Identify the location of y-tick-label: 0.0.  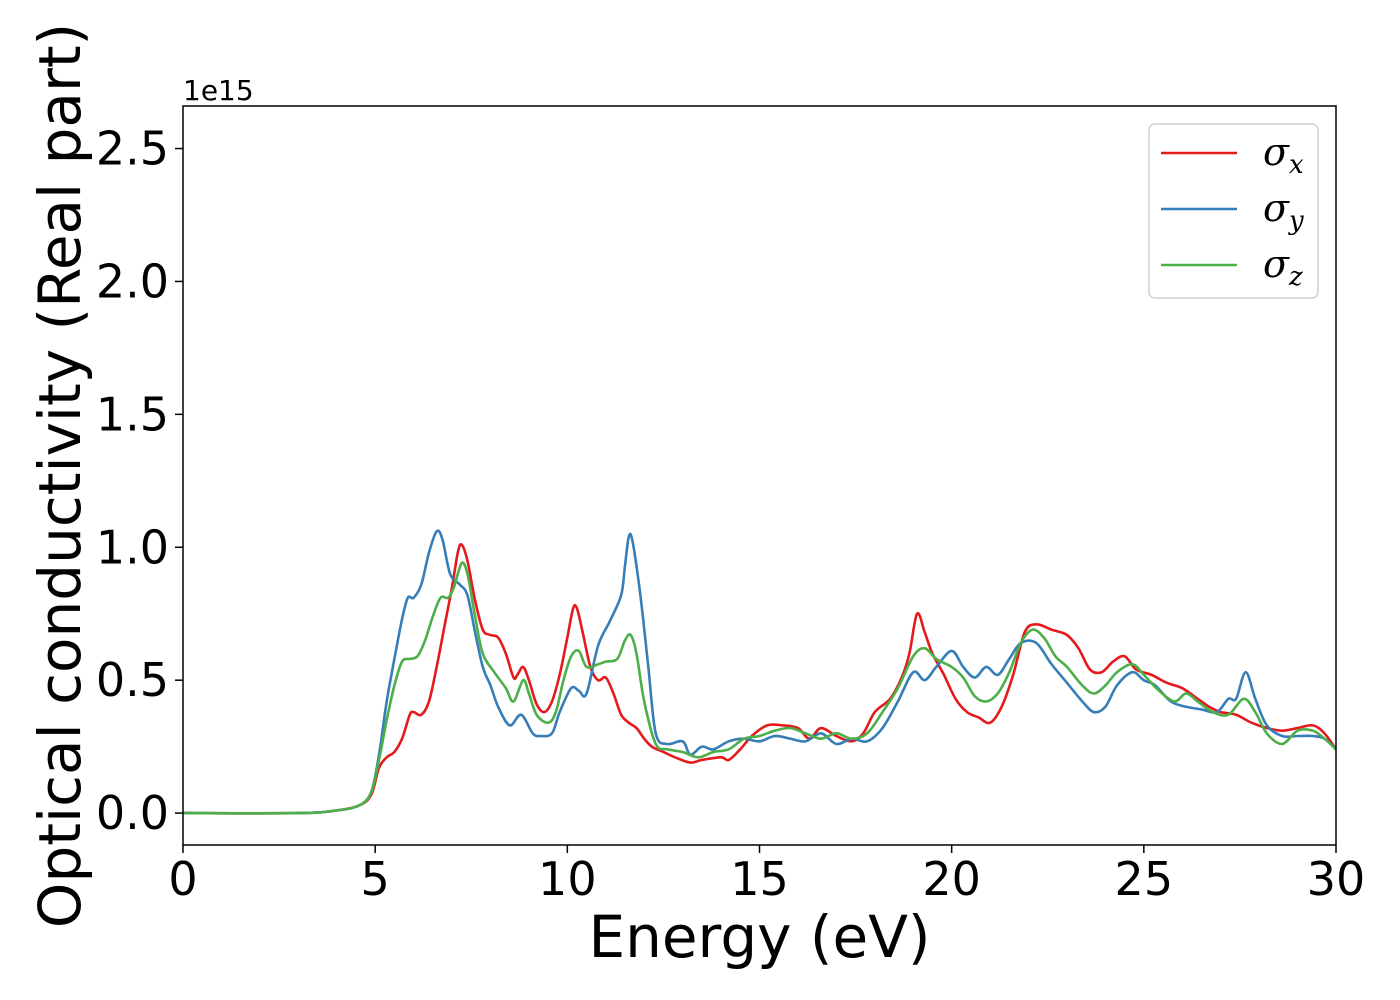
(132, 813).